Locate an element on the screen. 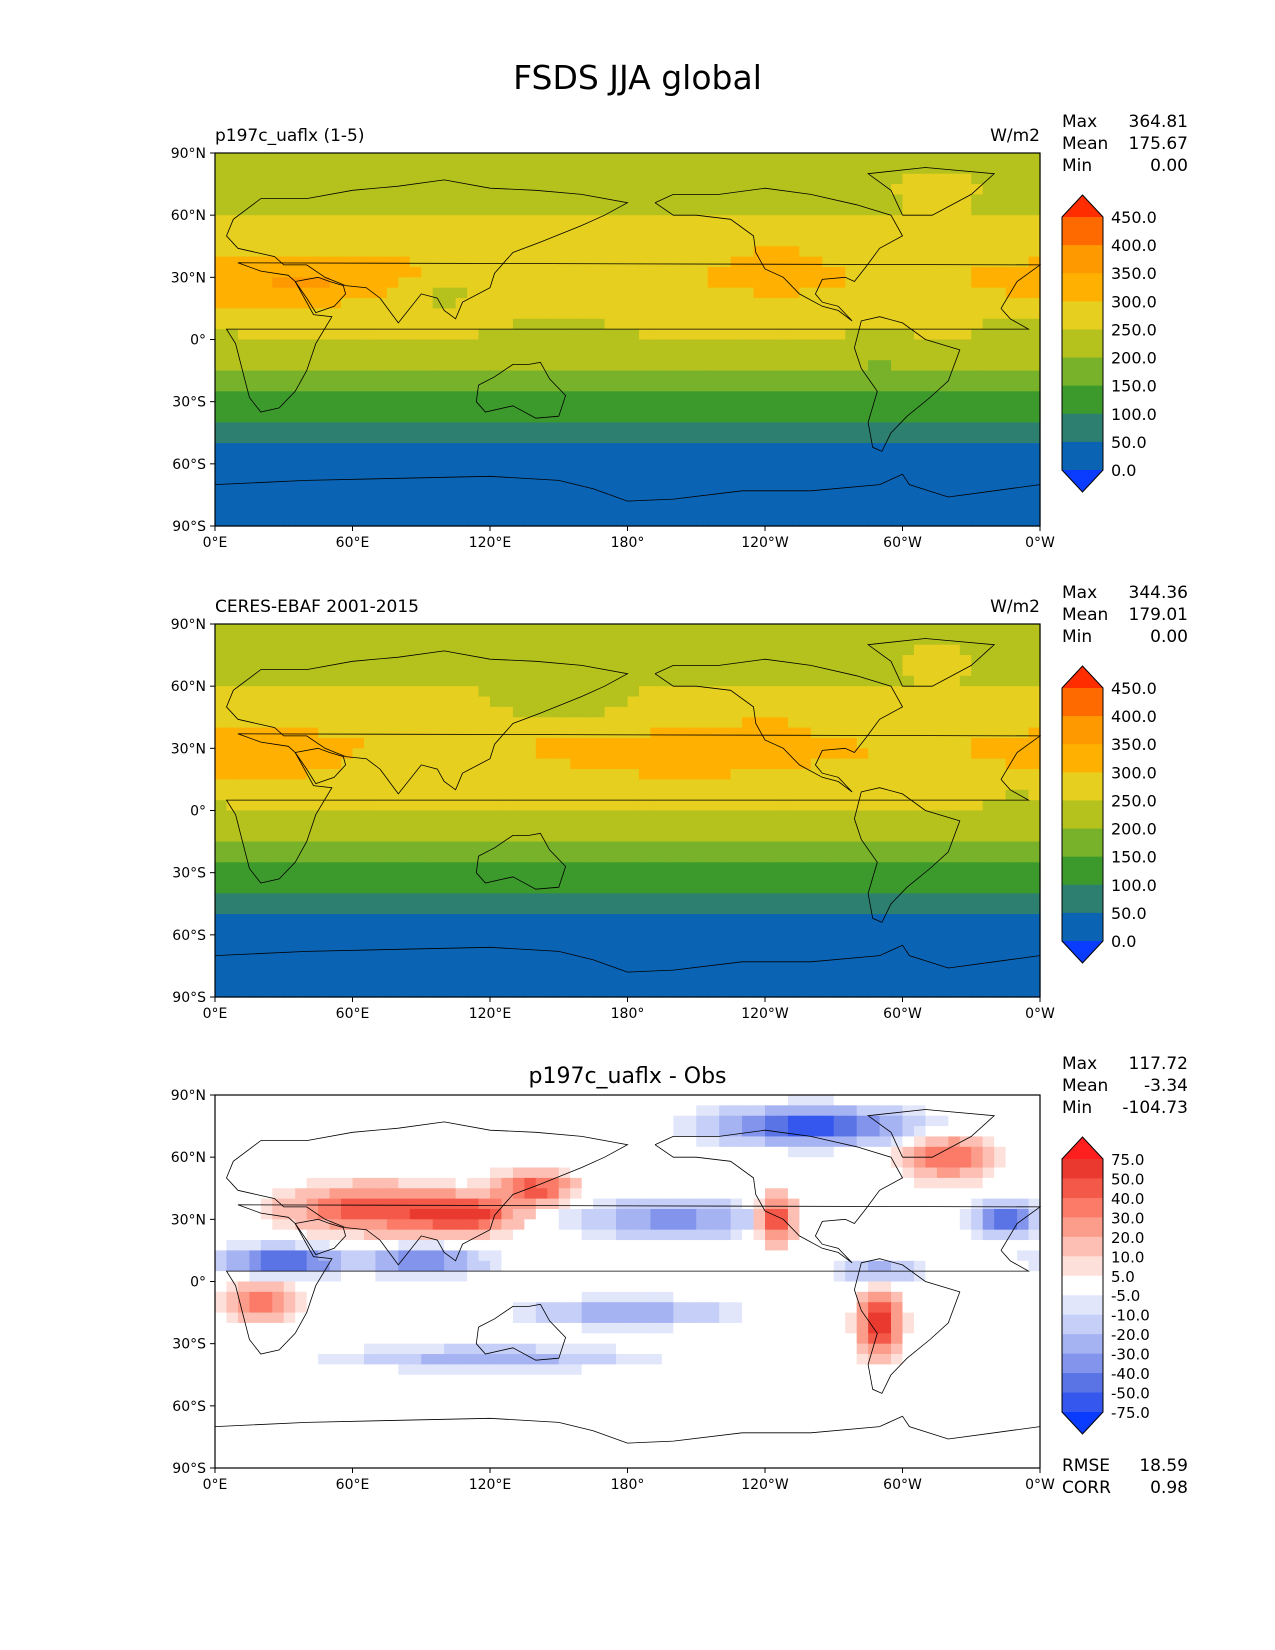 This screenshot has width=1275, height=1650. lon-tick-label: 120°E is located at coordinates (490, 543).